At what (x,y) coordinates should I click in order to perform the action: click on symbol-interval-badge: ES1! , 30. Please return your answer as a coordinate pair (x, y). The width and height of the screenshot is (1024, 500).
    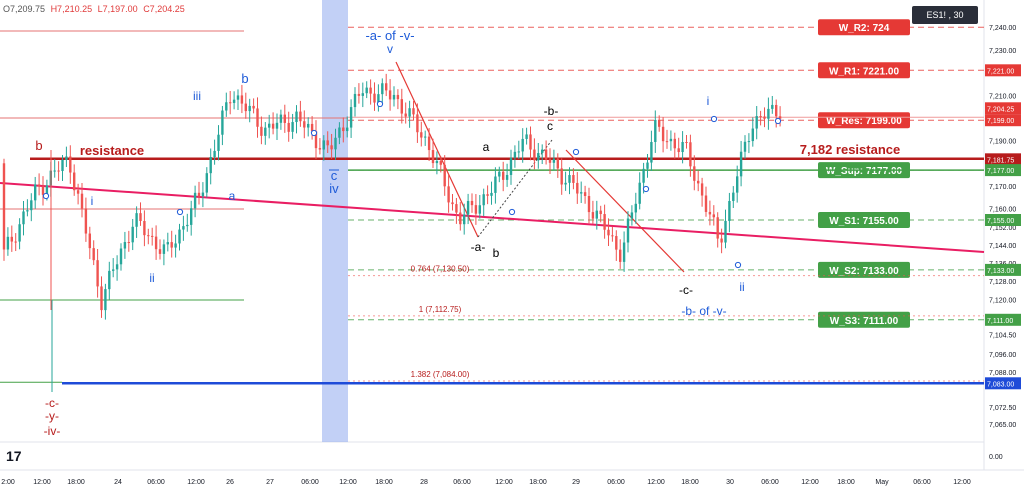
    Looking at the image, I should click on (945, 15).